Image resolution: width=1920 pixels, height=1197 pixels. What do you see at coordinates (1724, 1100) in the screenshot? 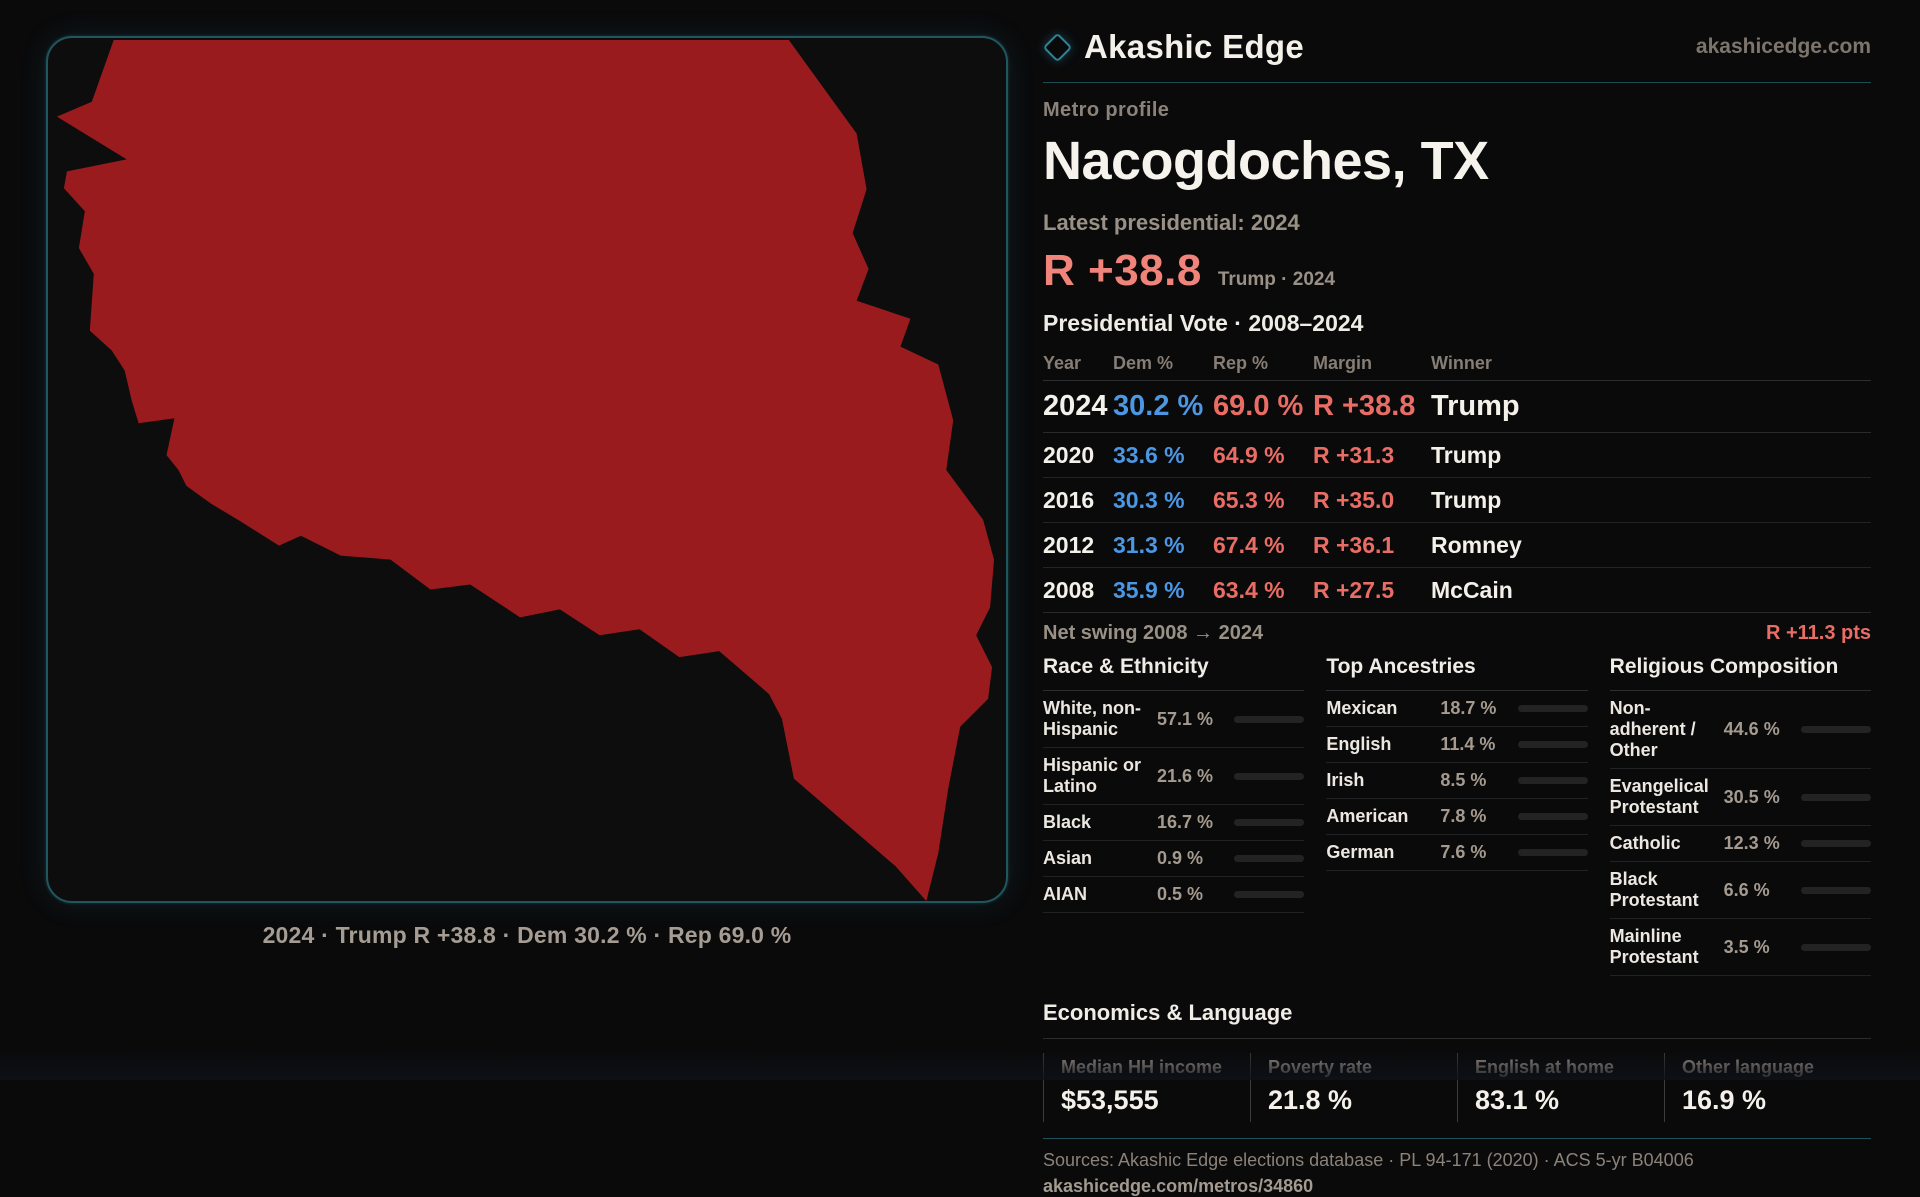
I see `stat-value: 16.9 %` at bounding box center [1724, 1100].